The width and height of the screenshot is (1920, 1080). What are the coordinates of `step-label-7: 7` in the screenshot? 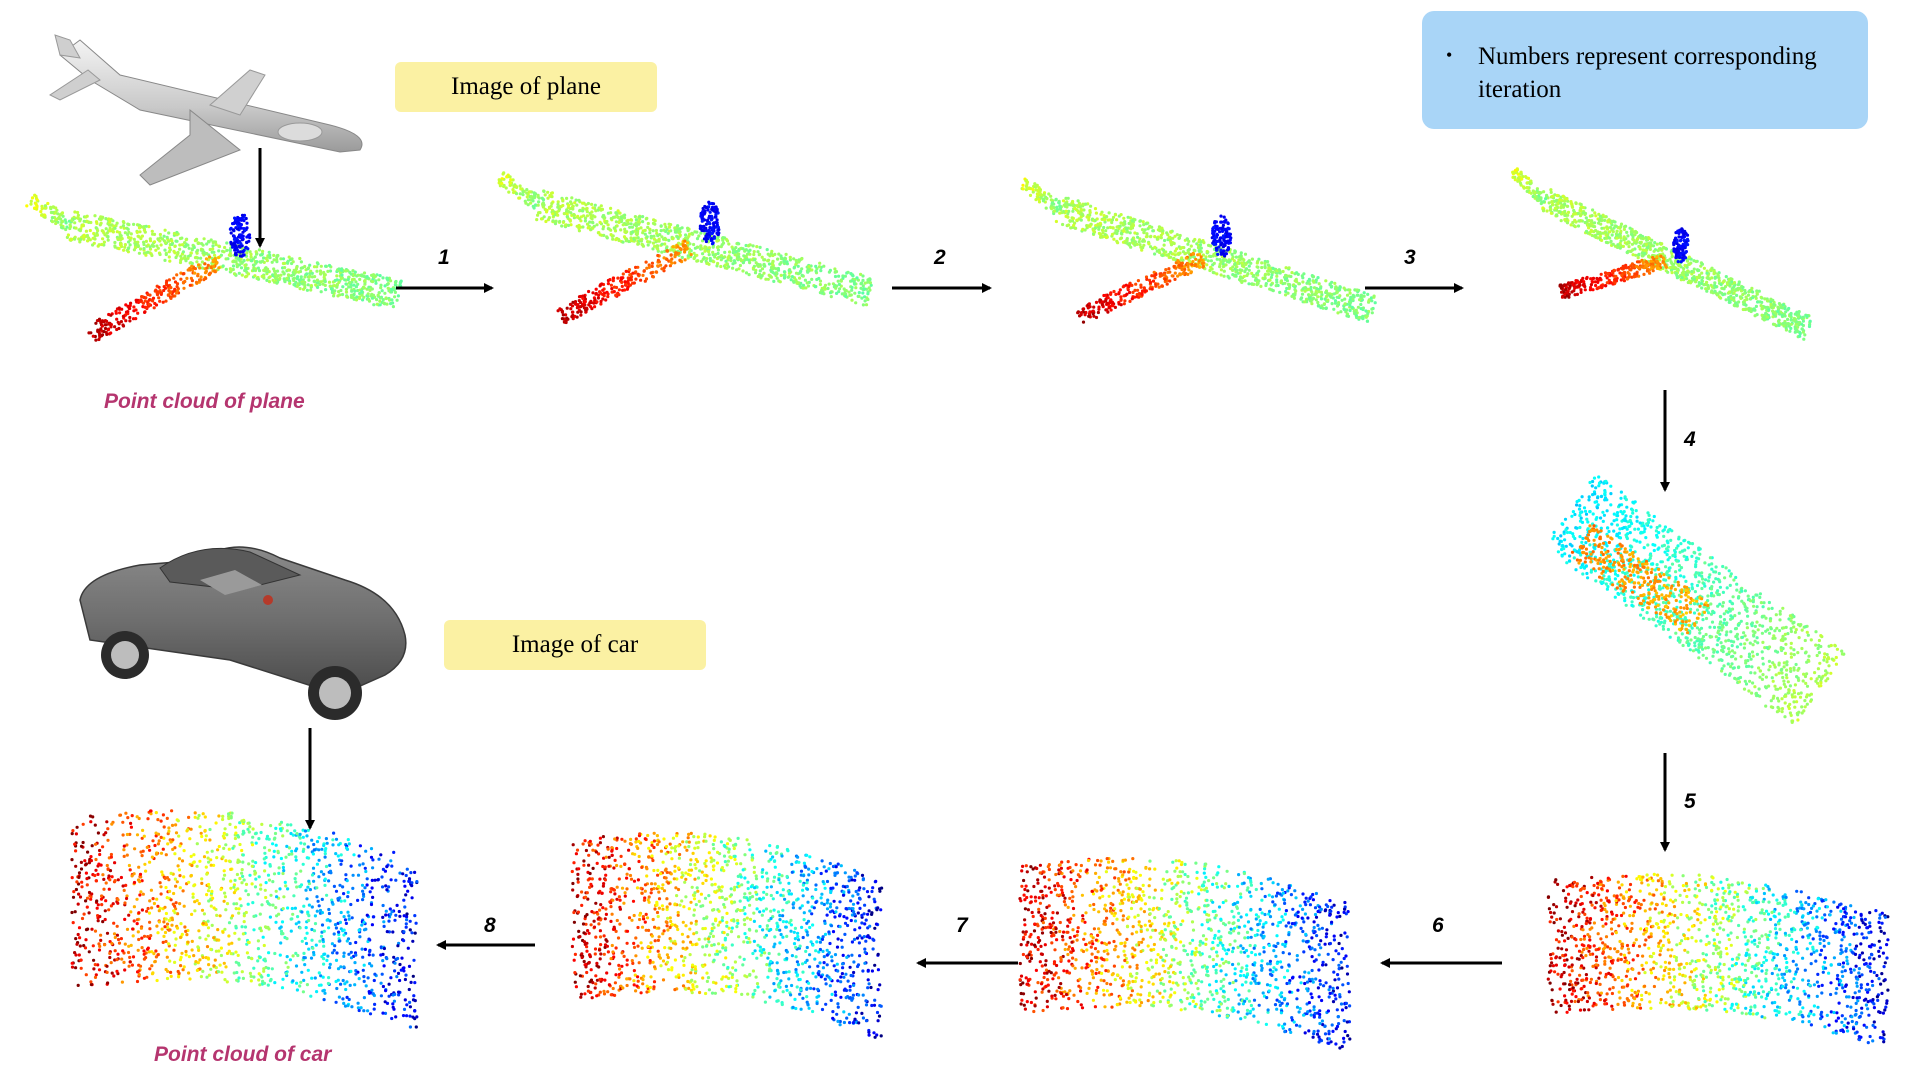 It's located at (962, 925).